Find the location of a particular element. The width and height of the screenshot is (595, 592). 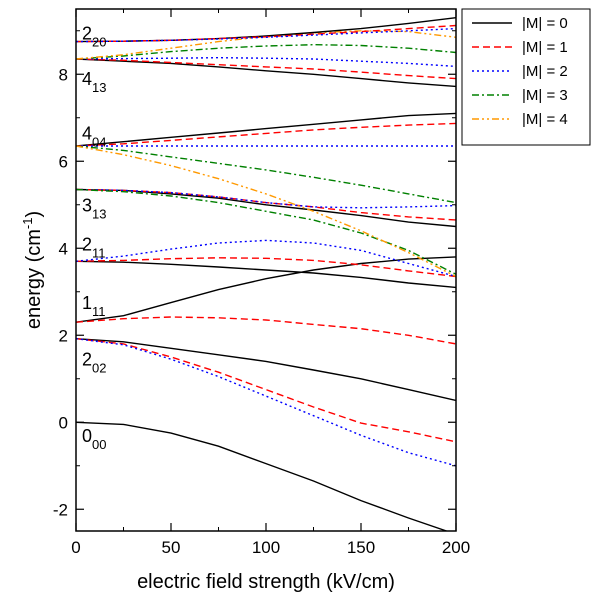

legend: |M| = 0 |M| = 1 |M| = 2 |M| = 3 |M| = 4 is located at coordinates (526, 77).